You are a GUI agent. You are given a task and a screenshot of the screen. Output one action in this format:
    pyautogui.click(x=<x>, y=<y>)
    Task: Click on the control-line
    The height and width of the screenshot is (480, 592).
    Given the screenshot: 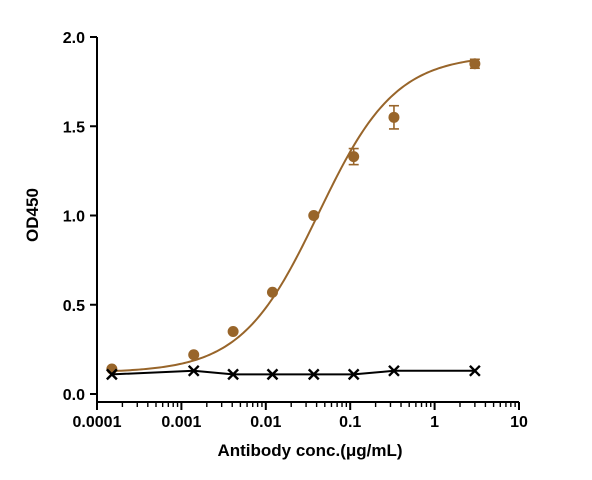 What is the action you would take?
    pyautogui.click(x=293, y=372)
    